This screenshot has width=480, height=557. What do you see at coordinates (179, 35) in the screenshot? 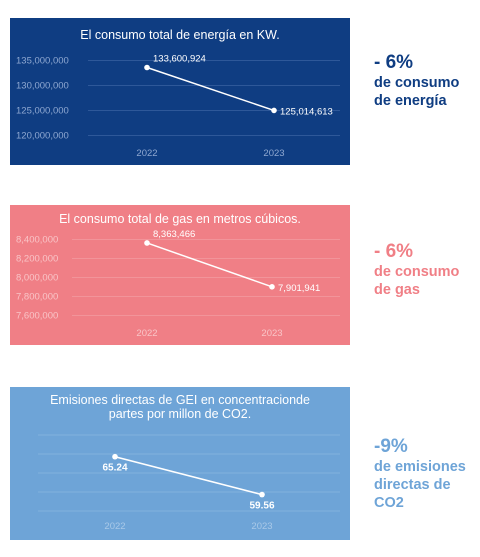
I see `energy-chart-title: El consumo total de energía en KW.` at bounding box center [179, 35].